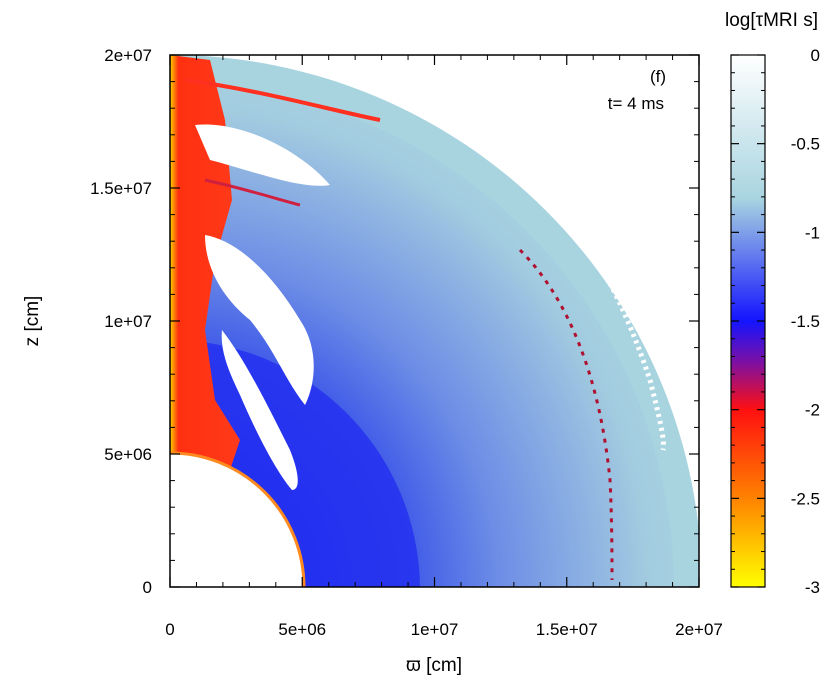 The width and height of the screenshot is (830, 686). Describe the element at coordinates (658, 76) in the screenshot. I see `panel-label: (f)` at that location.